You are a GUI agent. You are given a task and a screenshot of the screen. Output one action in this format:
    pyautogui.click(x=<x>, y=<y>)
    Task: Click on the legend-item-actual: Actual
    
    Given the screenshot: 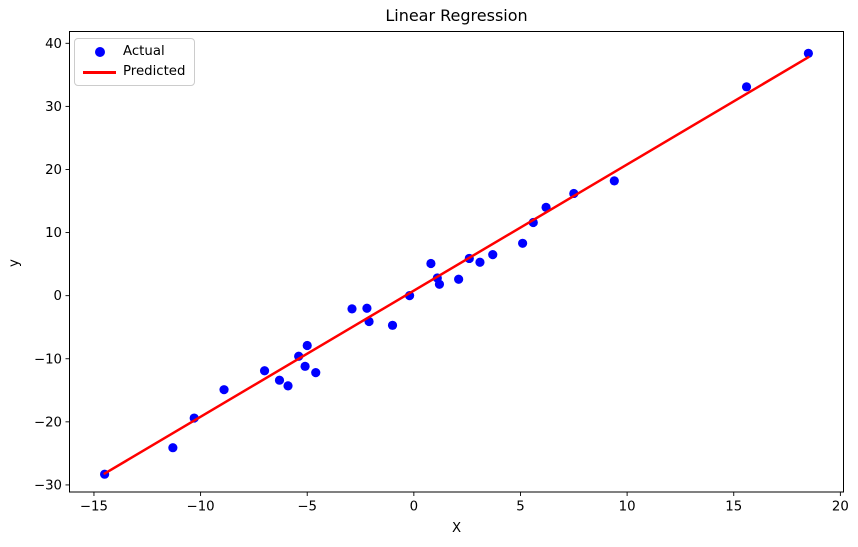 What is the action you would take?
    pyautogui.click(x=134, y=52)
    